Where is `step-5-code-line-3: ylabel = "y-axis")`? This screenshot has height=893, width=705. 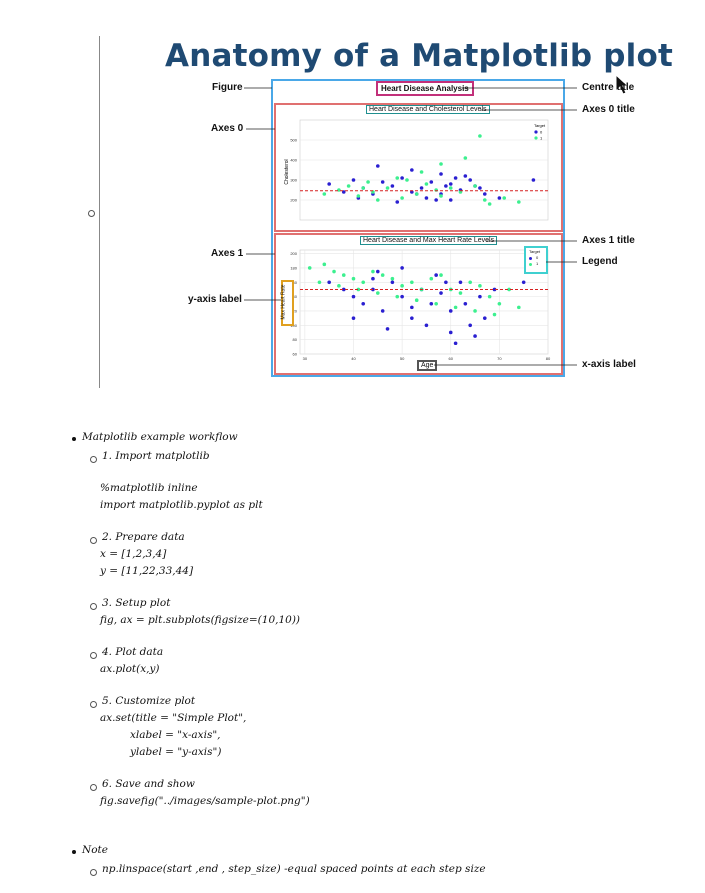 step-5-code-line-3: ylabel = "y-axis") is located at coordinates (176, 752).